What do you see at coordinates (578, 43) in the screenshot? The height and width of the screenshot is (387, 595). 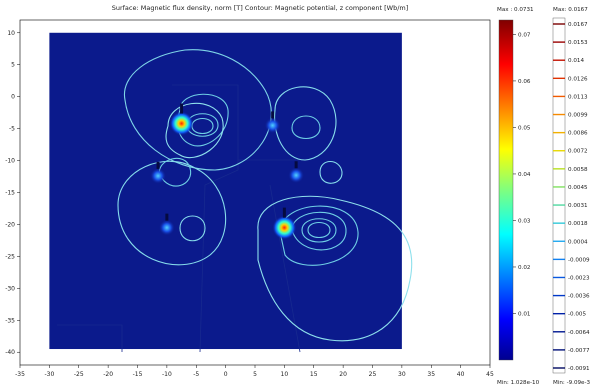 I see `contour-level-label: 0.0153` at bounding box center [578, 43].